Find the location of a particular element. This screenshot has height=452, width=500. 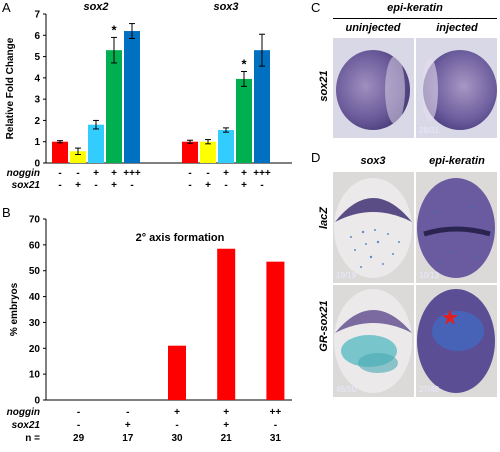

panel-c-marker-underline is located at coordinates (415, 18).